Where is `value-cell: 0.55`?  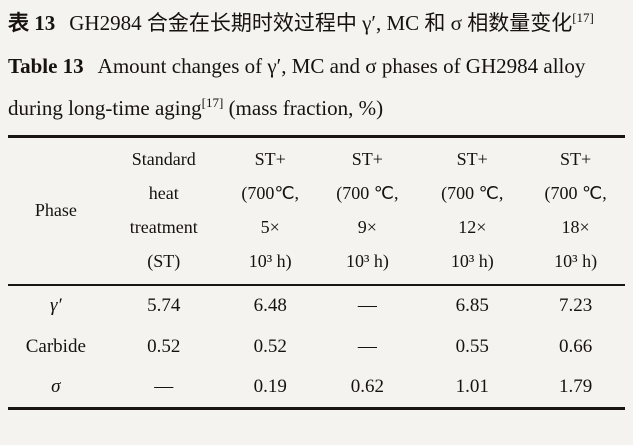
value-cell: 0.55 is located at coordinates (472, 346).